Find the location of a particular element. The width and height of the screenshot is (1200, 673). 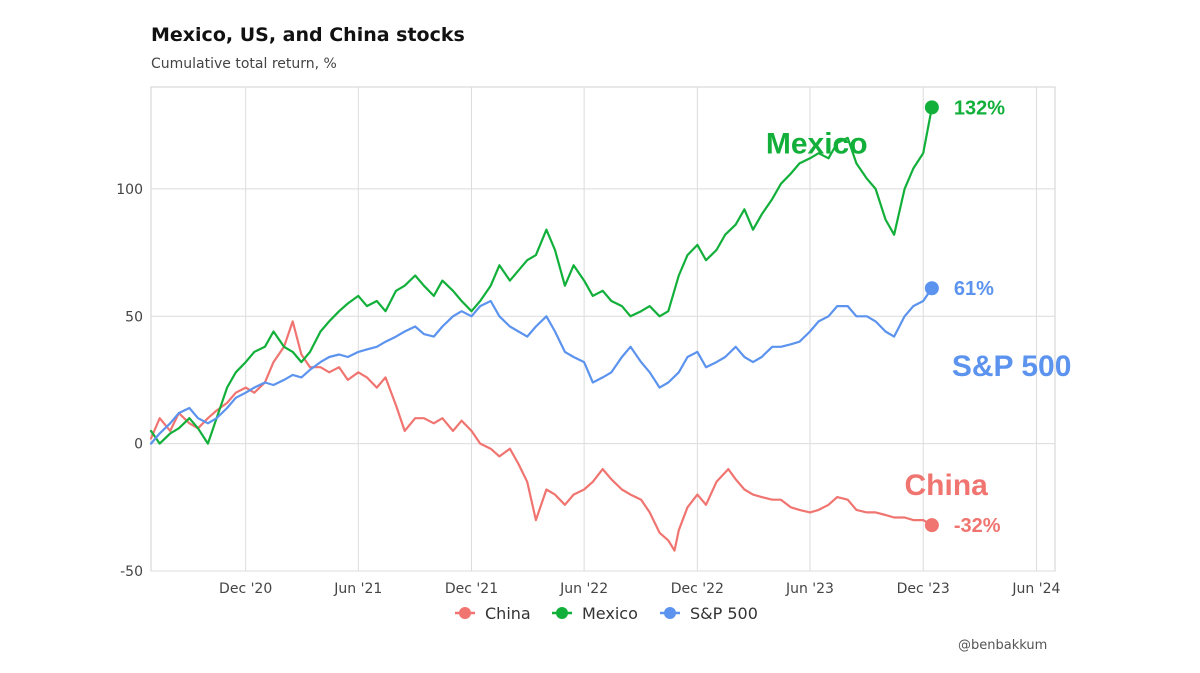

end-point-mexico is located at coordinates (931, 107).